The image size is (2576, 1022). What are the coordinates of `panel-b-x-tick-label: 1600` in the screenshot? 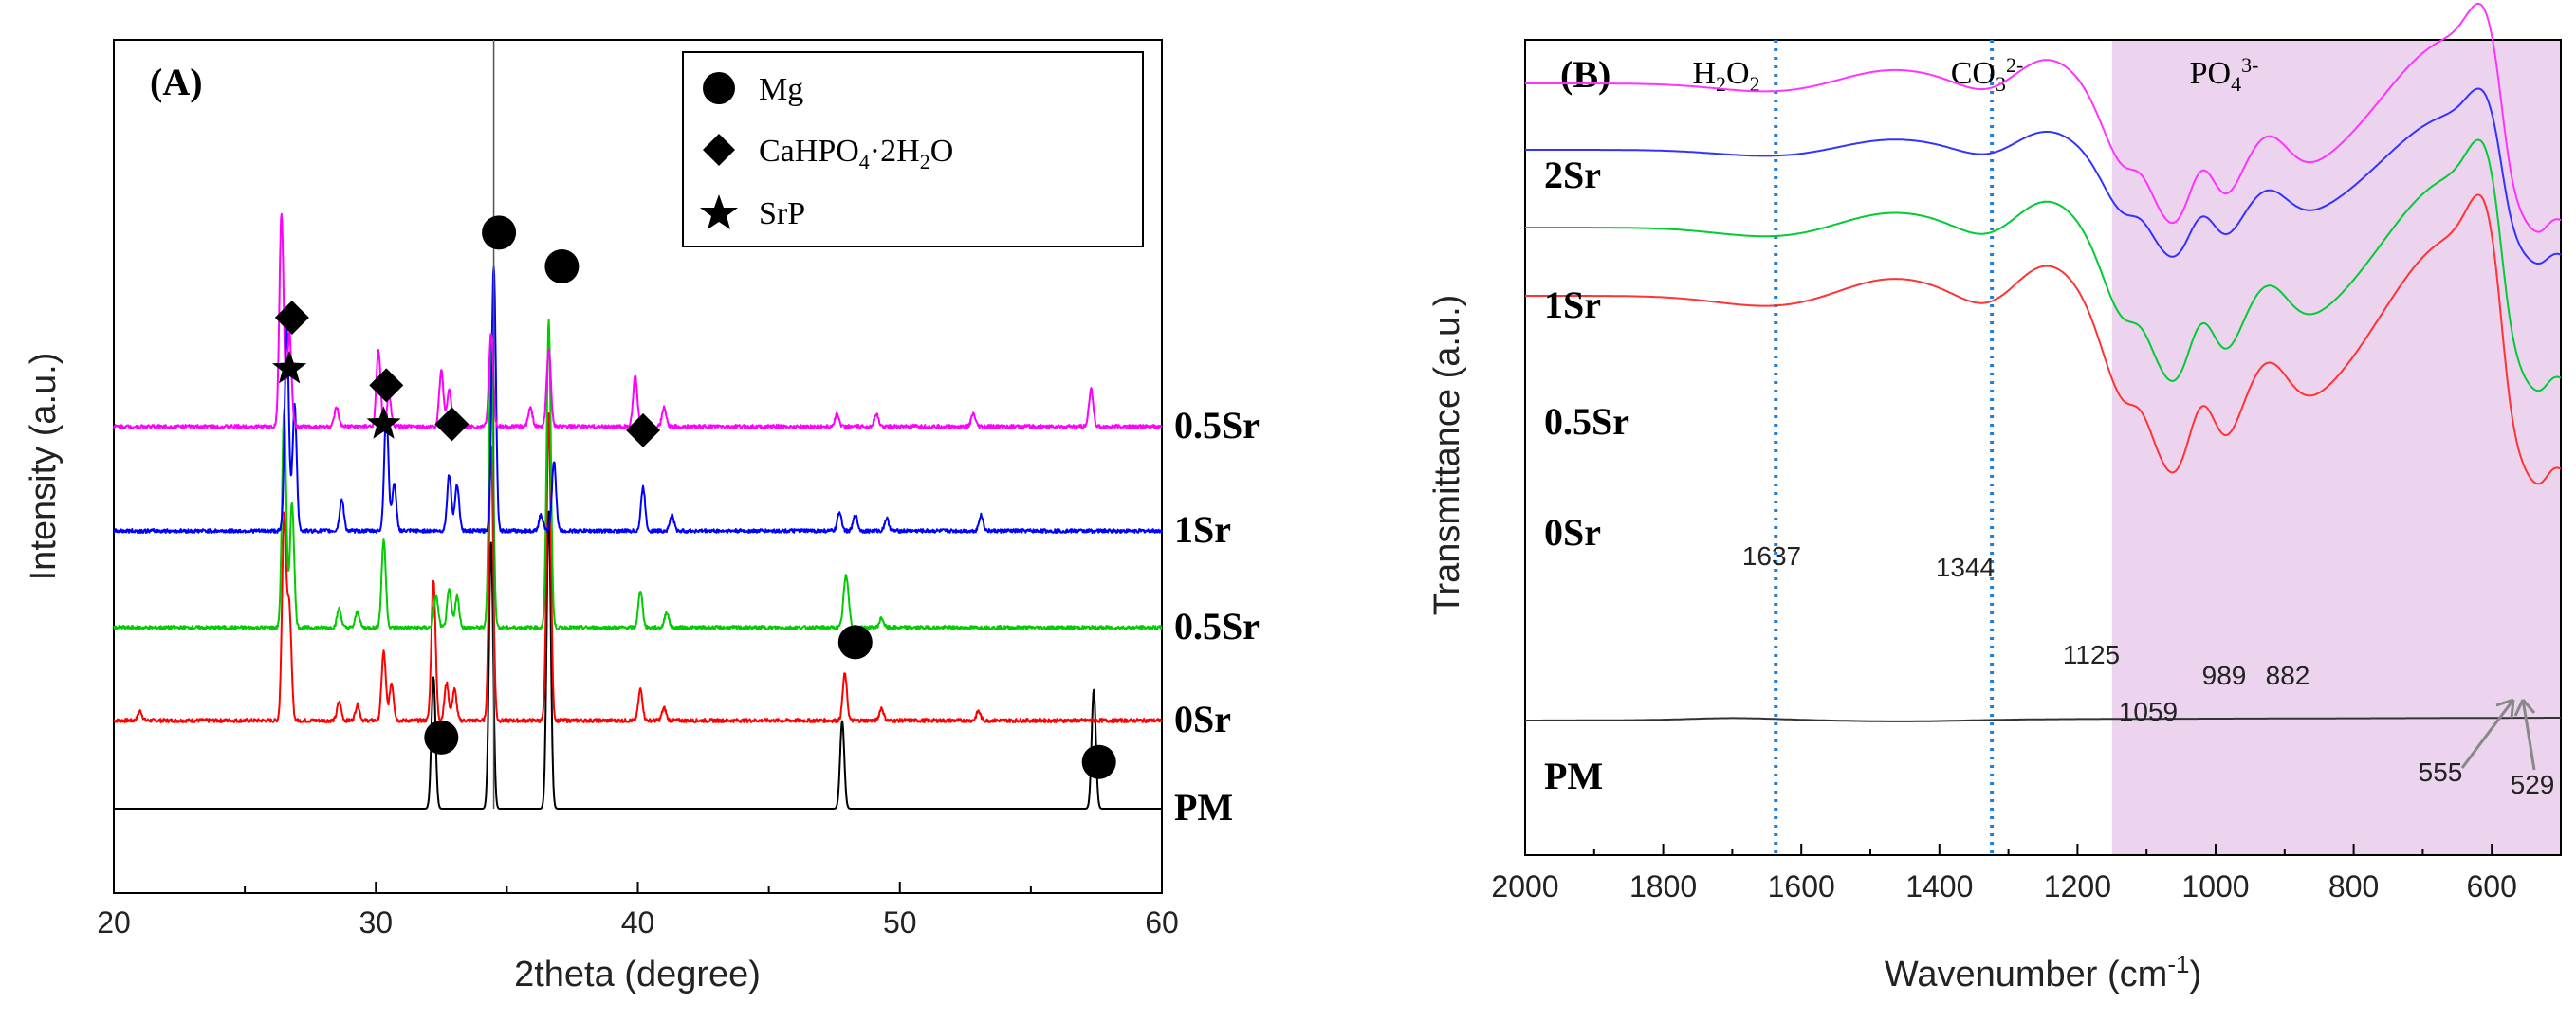 It's located at (1801, 886).